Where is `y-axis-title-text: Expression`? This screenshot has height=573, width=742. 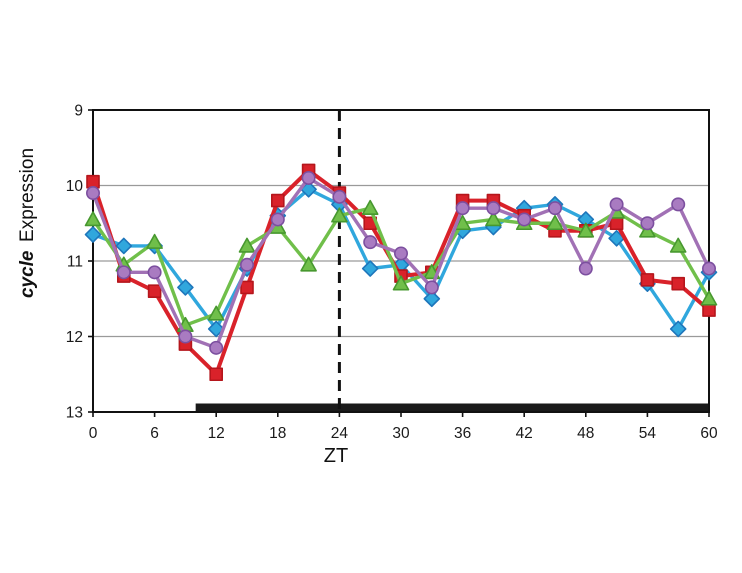 y-axis-title-text: Expression is located at coordinates (27, 194).